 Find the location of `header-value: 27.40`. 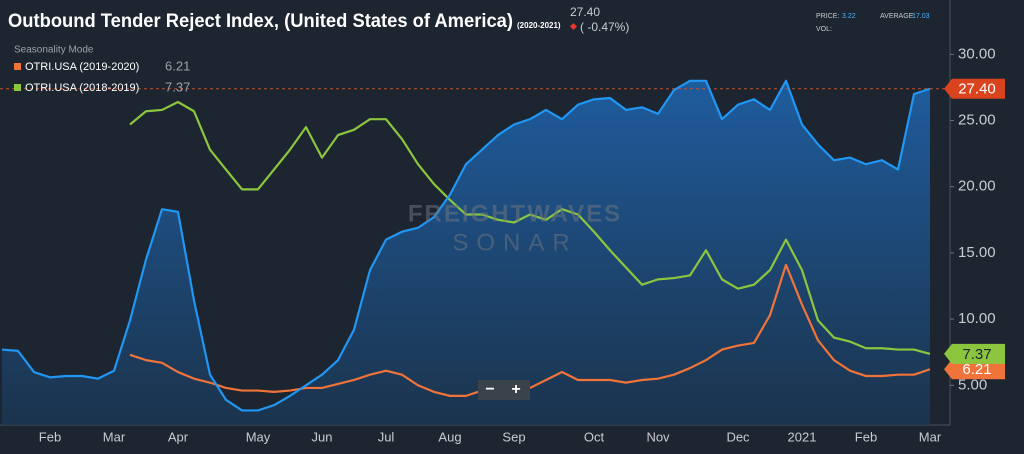

header-value: 27.40 is located at coordinates (585, 12).